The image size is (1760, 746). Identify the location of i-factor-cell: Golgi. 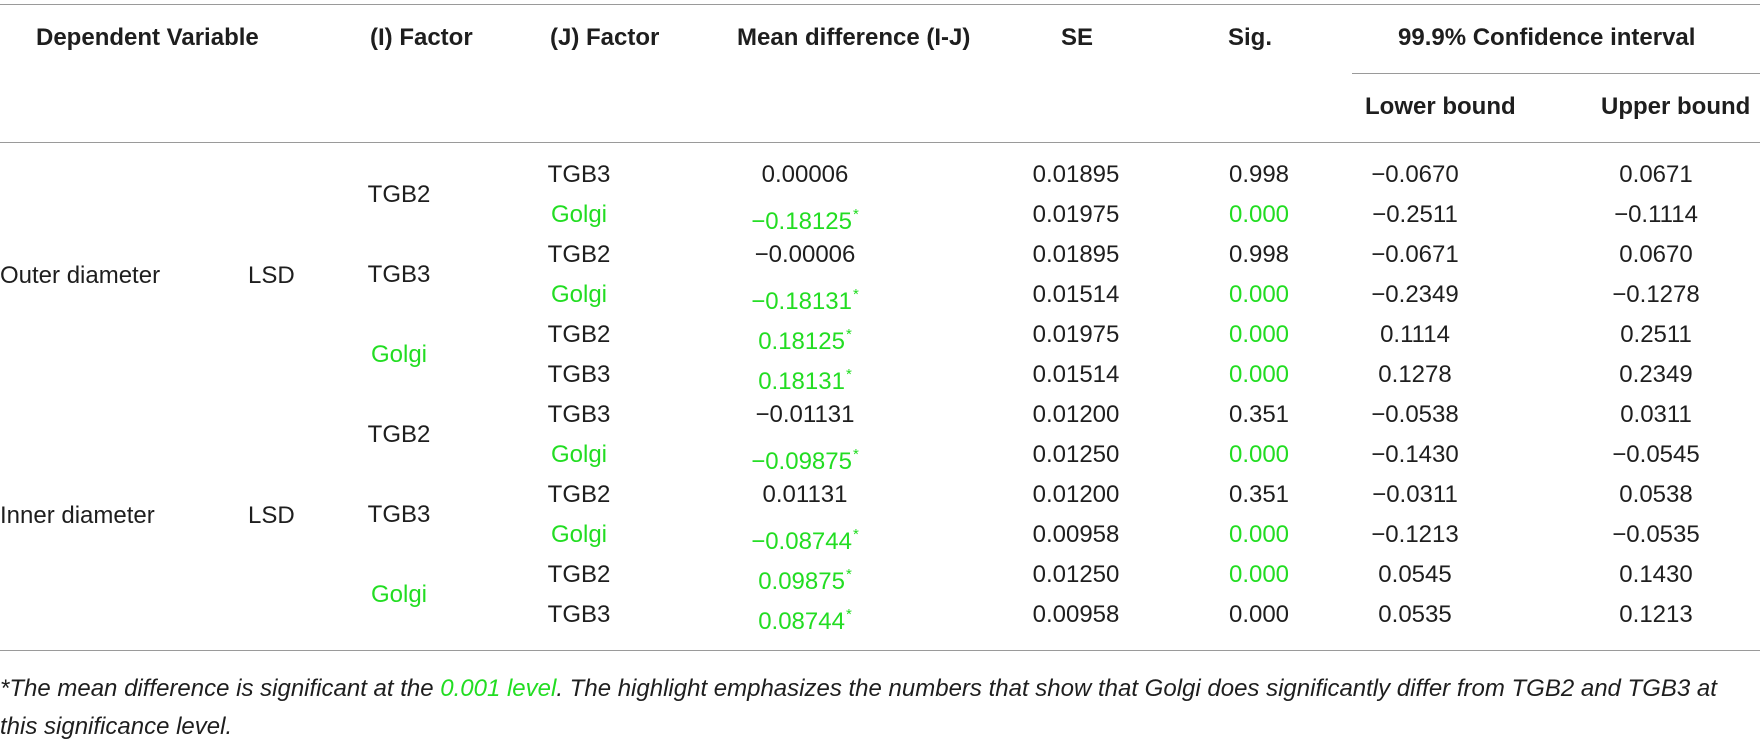
(399, 354).